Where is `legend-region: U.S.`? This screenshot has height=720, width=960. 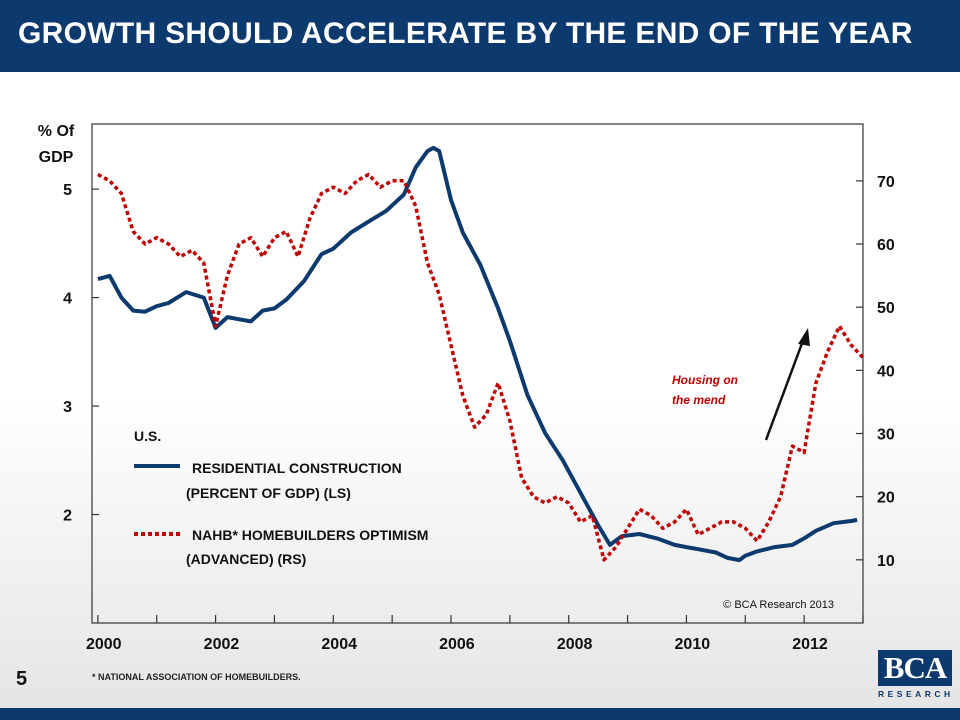
legend-region: U.S. is located at coordinates (147, 436).